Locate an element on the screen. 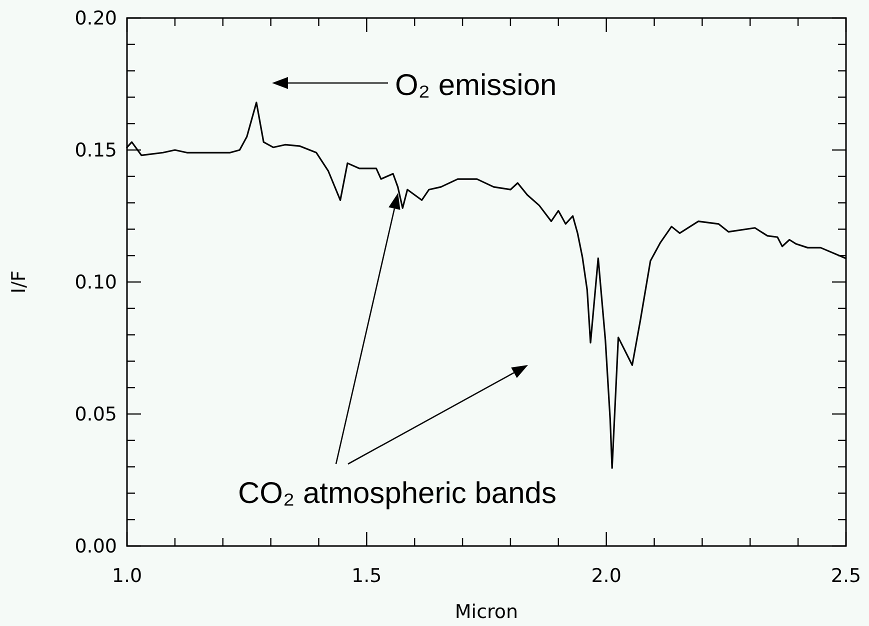  annotation: CO₂ atmospheric bands is located at coordinates (397, 493).